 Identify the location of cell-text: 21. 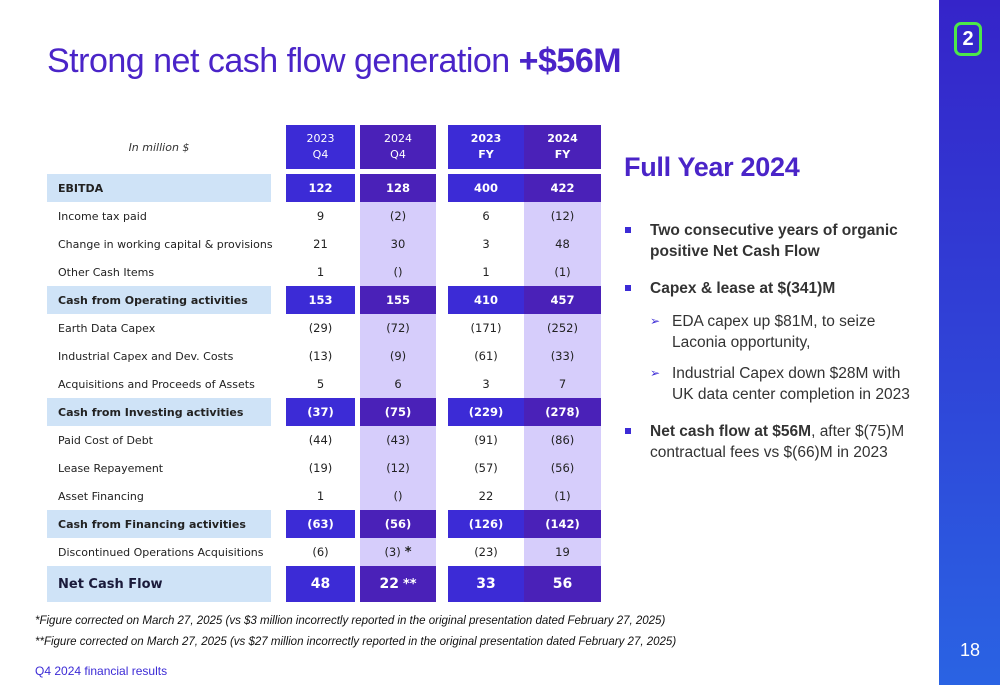
(320, 244).